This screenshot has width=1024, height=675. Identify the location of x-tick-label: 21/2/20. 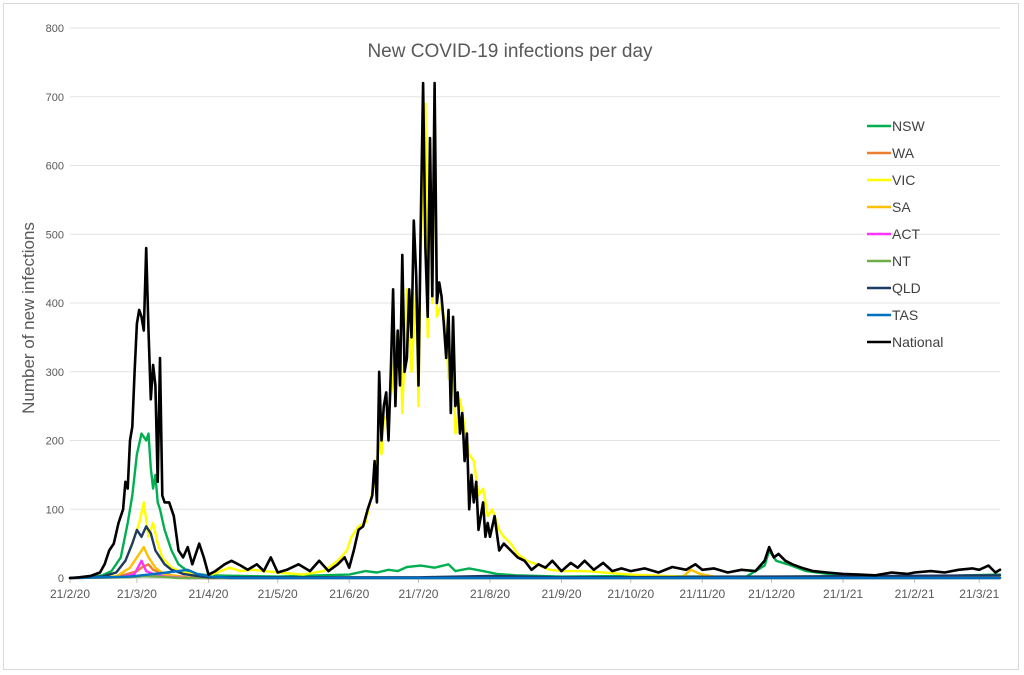
(70, 594).